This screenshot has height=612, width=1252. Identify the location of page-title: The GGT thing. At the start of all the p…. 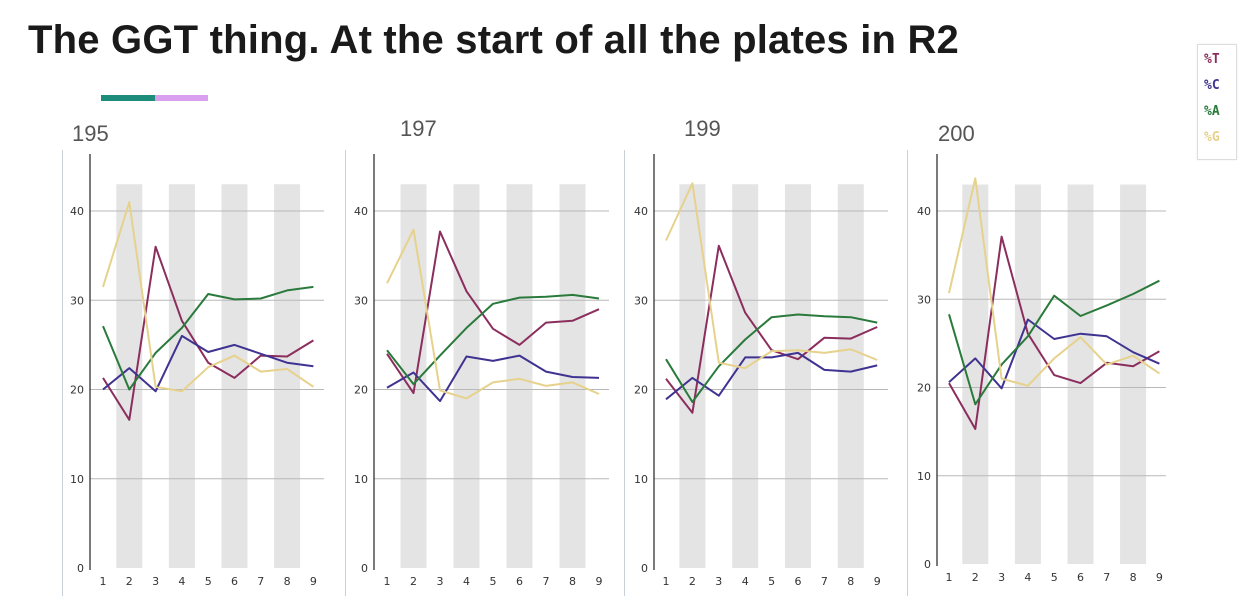
(494, 40).